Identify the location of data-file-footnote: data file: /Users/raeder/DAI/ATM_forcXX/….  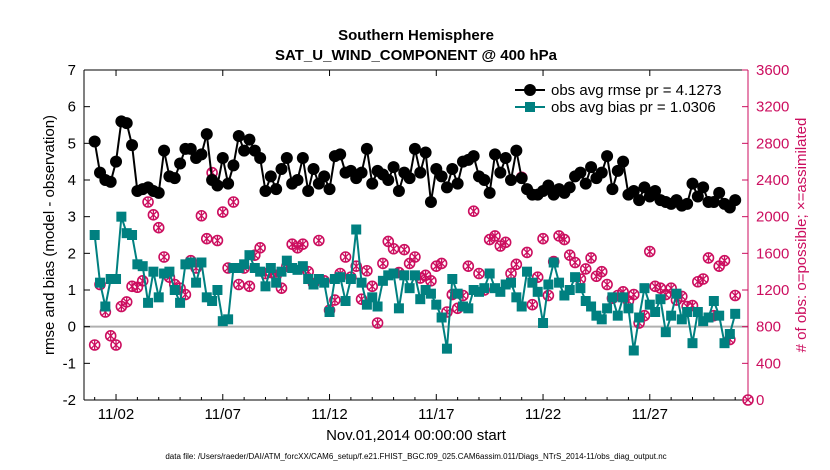
(415, 456).